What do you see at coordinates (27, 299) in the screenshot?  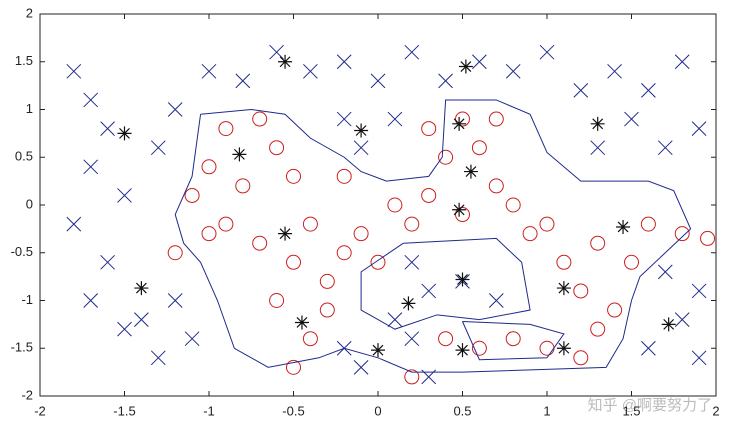 I see `y-tick-label: -1` at bounding box center [27, 299].